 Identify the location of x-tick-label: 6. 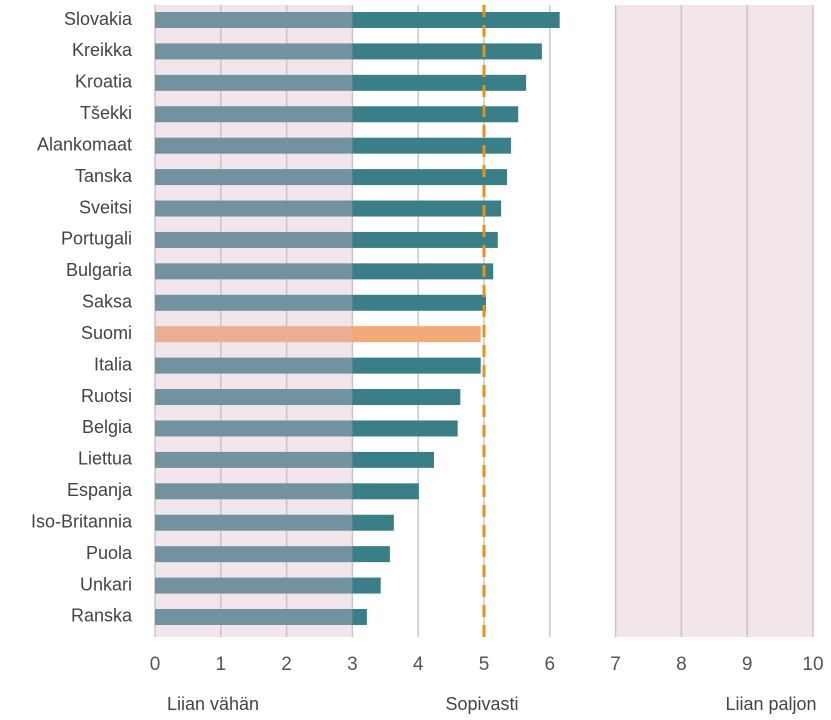
(550, 664).